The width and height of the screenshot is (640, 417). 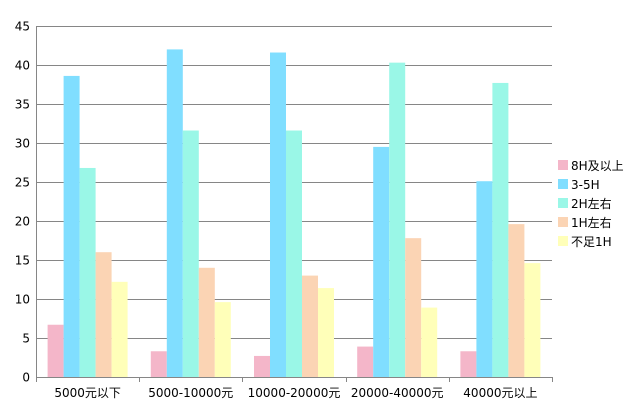 I want to click on y-axis-labels: 0 5 10 15 20 25 30 35 40 45, so click(x=22, y=202).